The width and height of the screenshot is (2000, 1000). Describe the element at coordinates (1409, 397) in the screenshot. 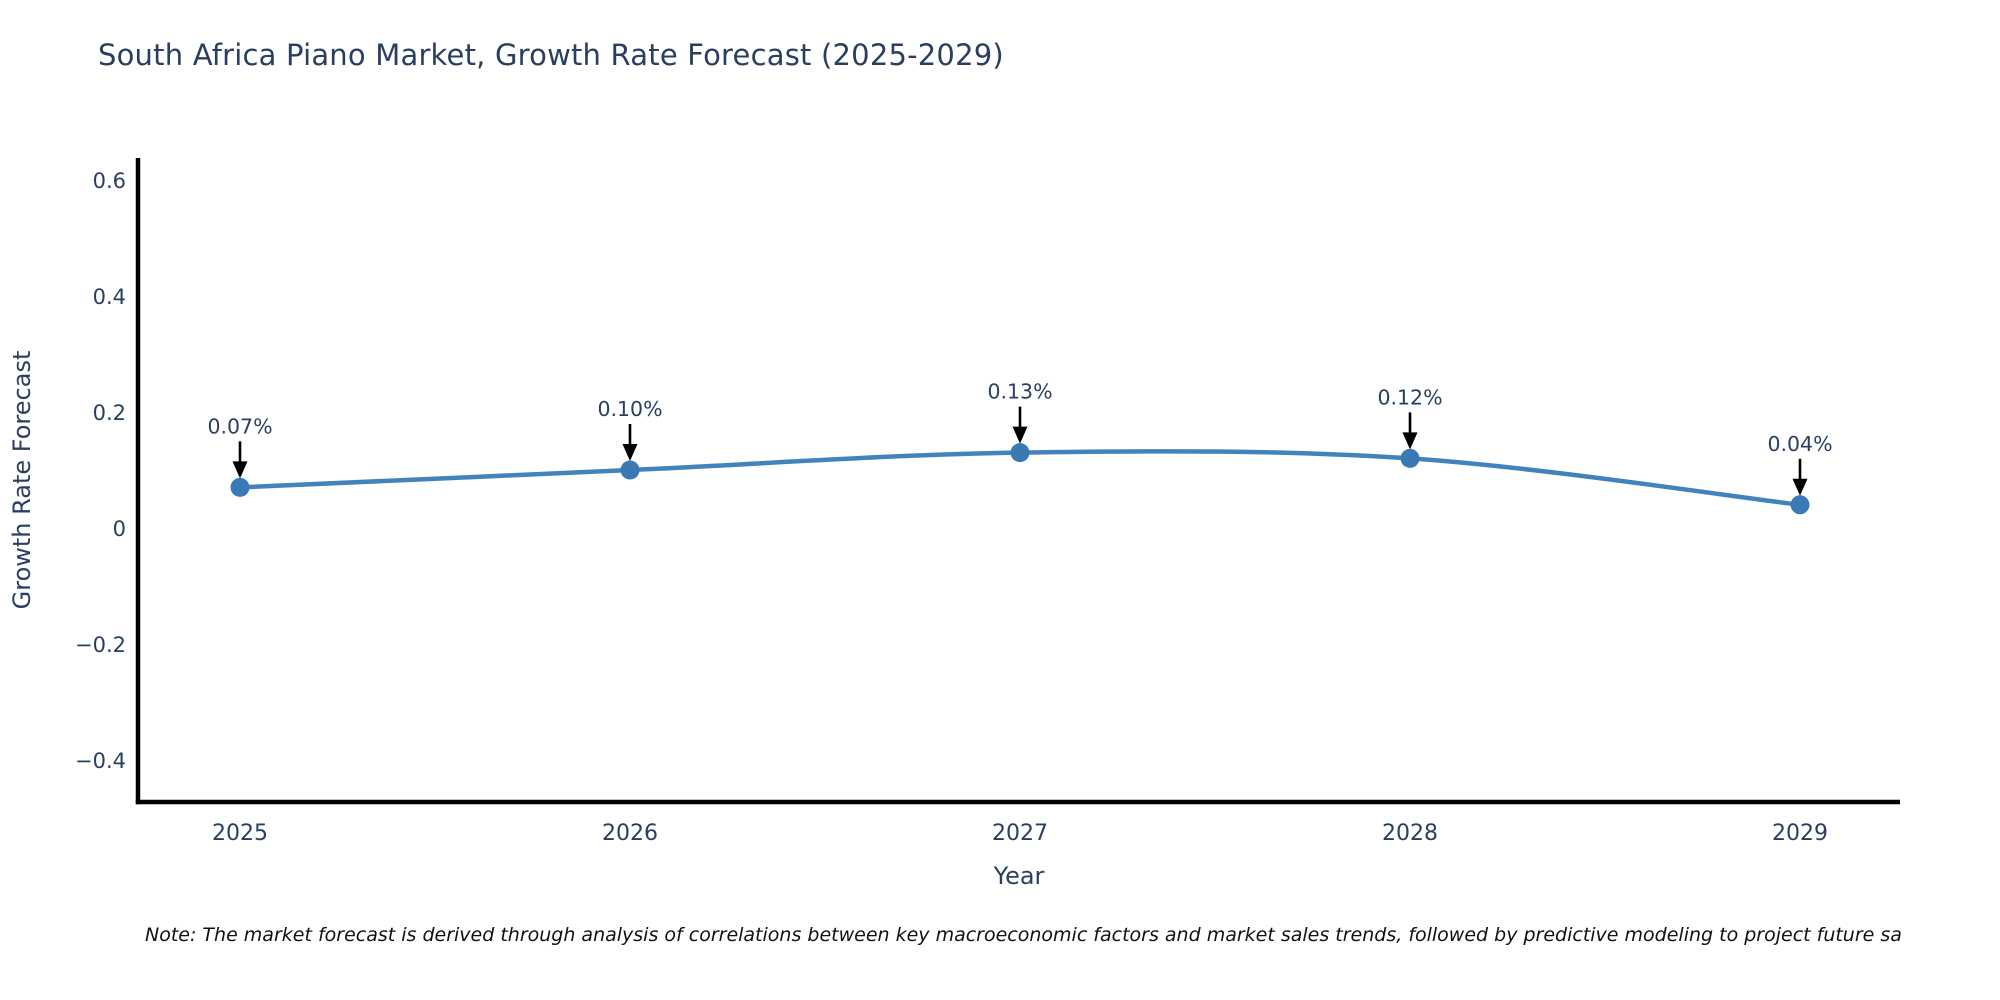

I see `annotation-label: 0.12%` at that location.